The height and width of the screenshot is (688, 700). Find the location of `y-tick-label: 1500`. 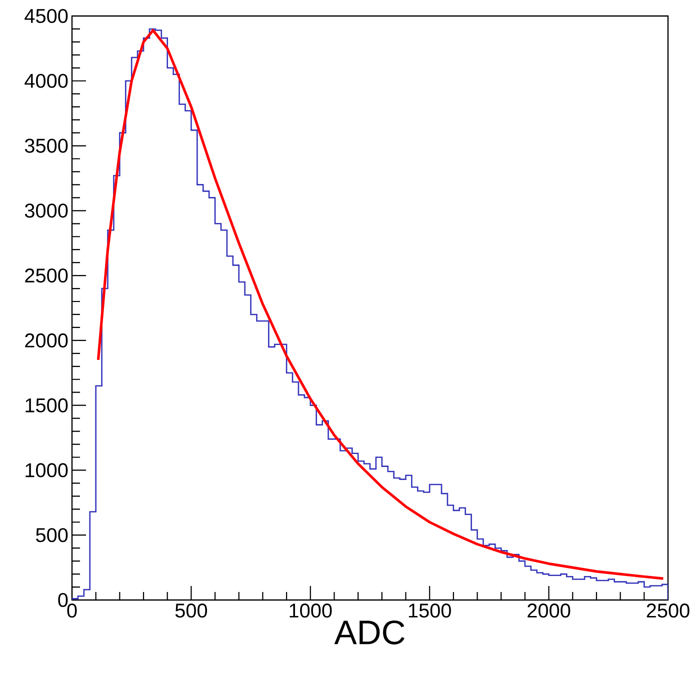

y-tick-label: 1500 is located at coordinates (47, 405).